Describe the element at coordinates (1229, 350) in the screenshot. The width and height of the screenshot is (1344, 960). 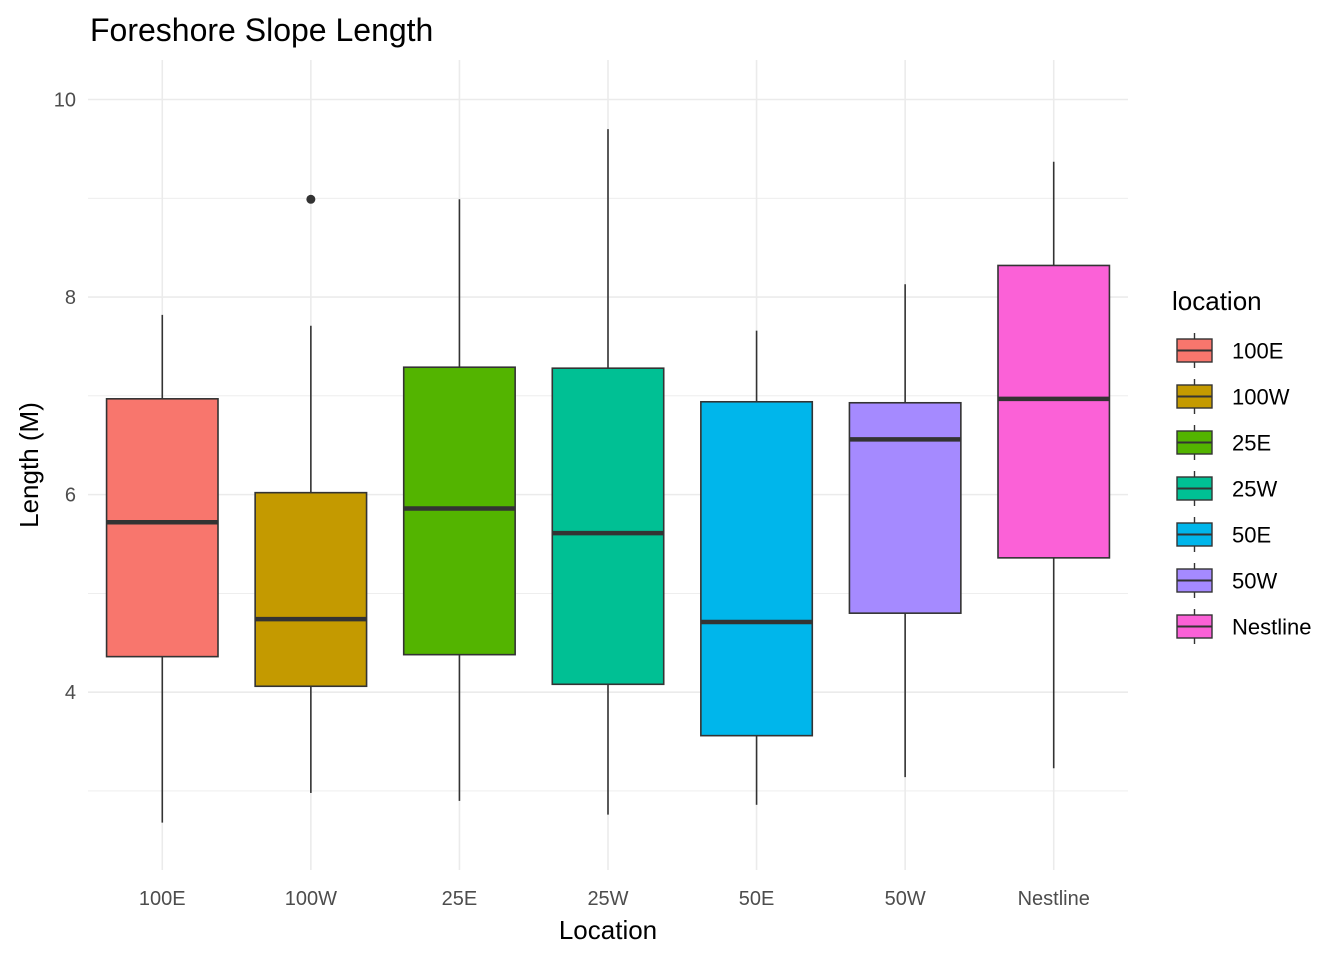
I see `legend-item-100e: 100E` at that location.